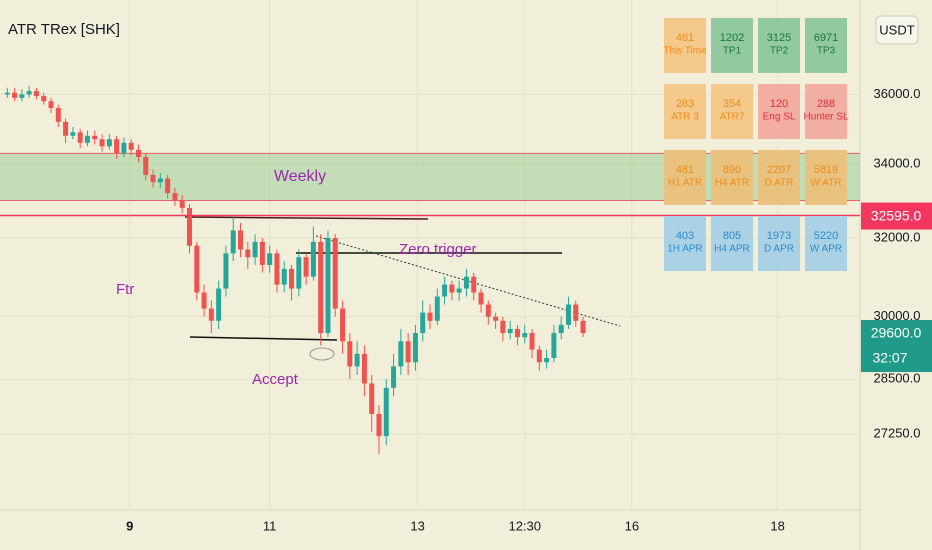 This screenshot has height=550, width=932. Describe the element at coordinates (685, 236) in the screenshot. I see `info-value: 403` at that location.